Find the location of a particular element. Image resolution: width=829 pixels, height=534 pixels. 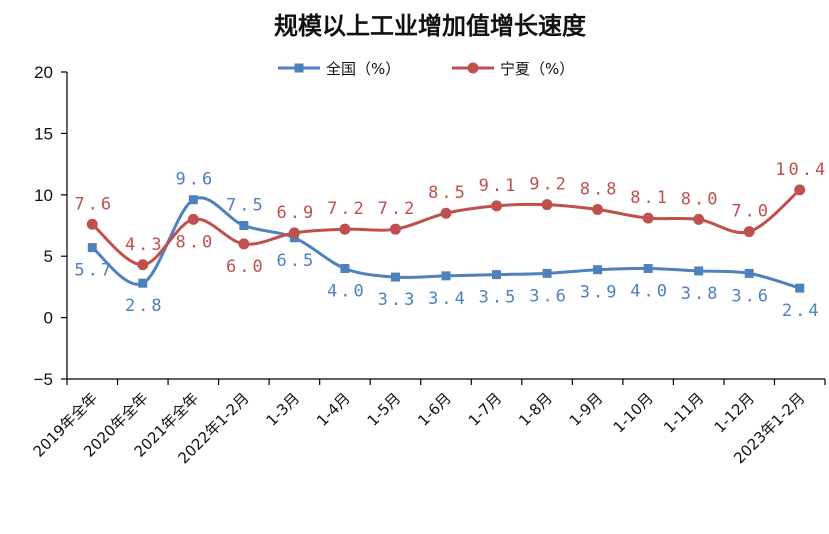

x-tick-label: 1-6月 is located at coordinates (434, 409).